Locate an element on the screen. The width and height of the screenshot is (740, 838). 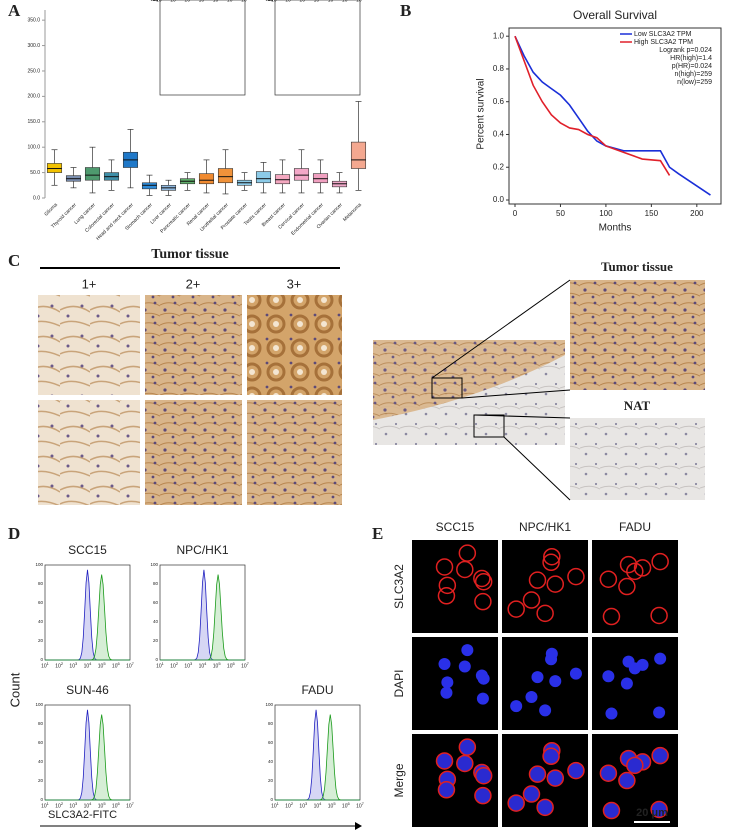
exponent: 3 is located at coordinates (76, 803).